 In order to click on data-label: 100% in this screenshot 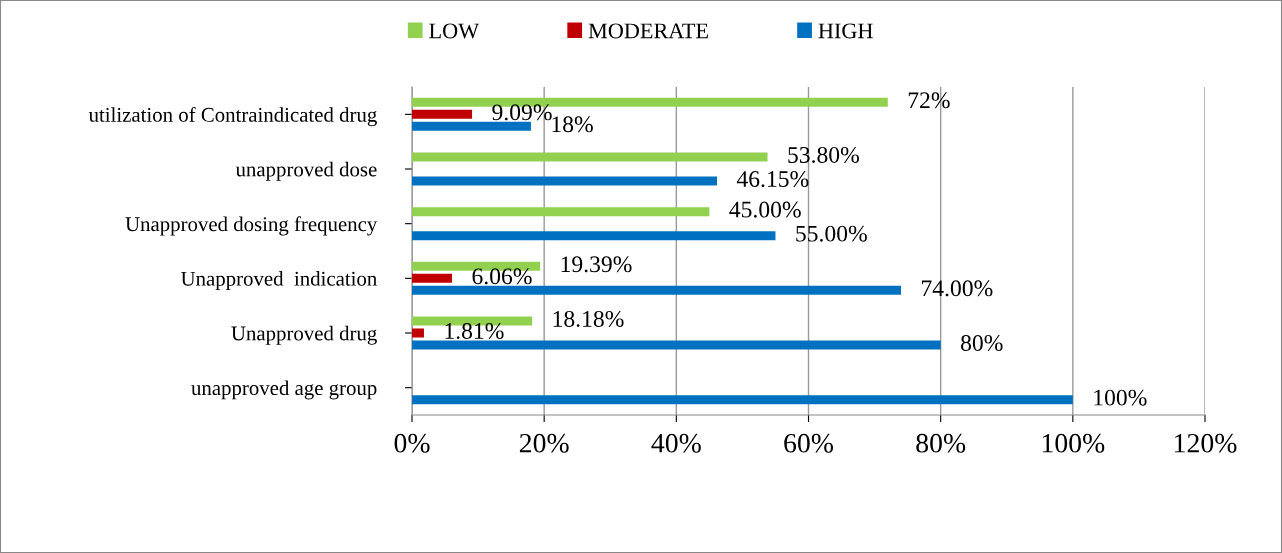, I will do `click(1120, 397)`.